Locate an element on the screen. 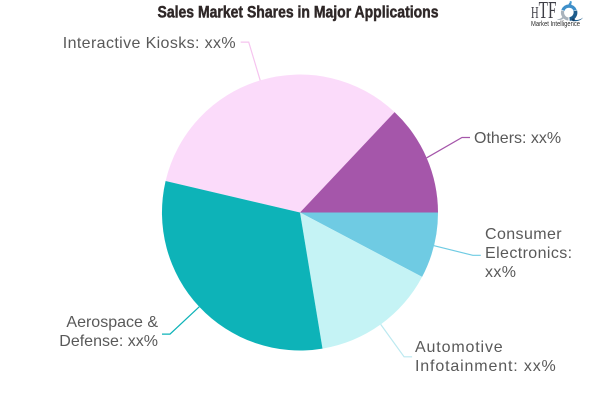  svg-text: Market Intelligence is located at coordinates (555, 23).